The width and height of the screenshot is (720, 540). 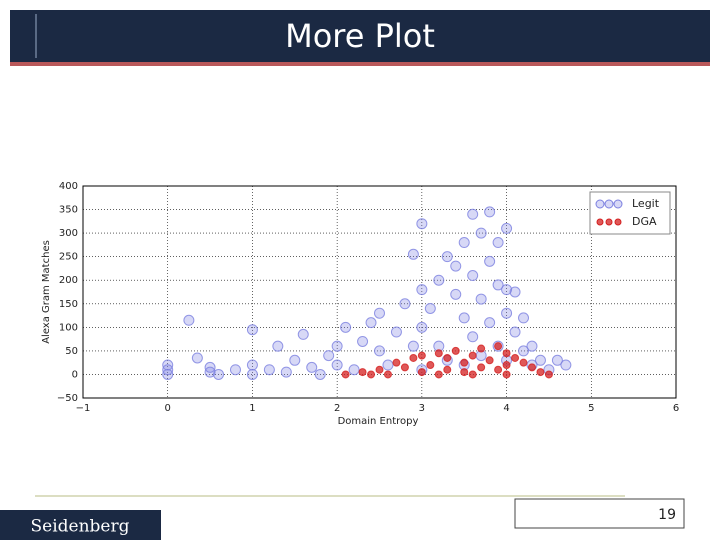 I want to click on footer-text: Seidenberg, so click(x=80, y=527).